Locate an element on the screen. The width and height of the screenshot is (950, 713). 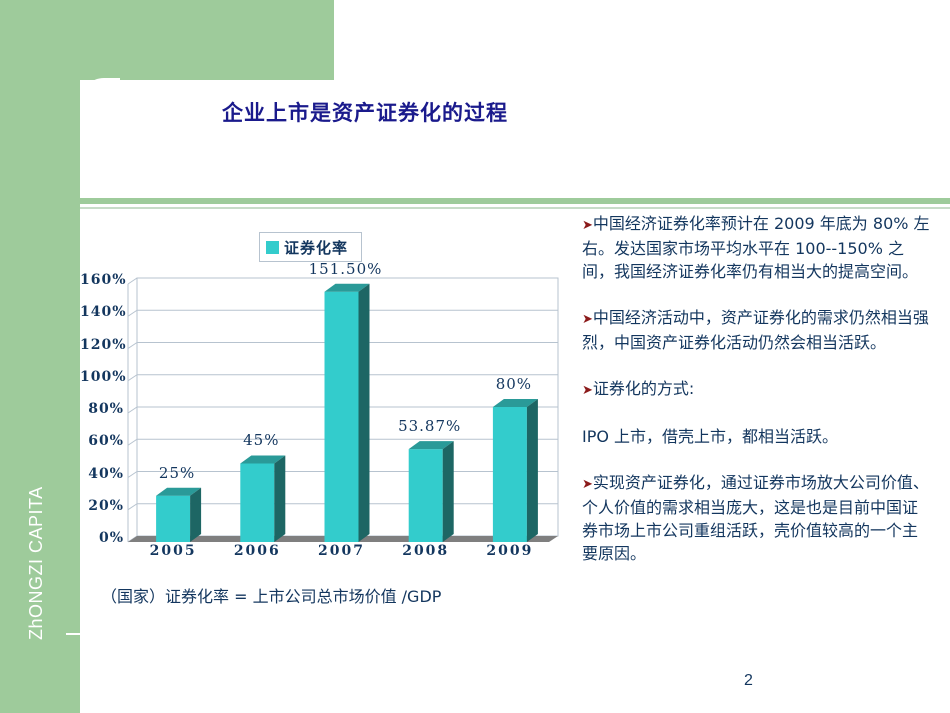
divider-band is located at coordinates (515, 201).